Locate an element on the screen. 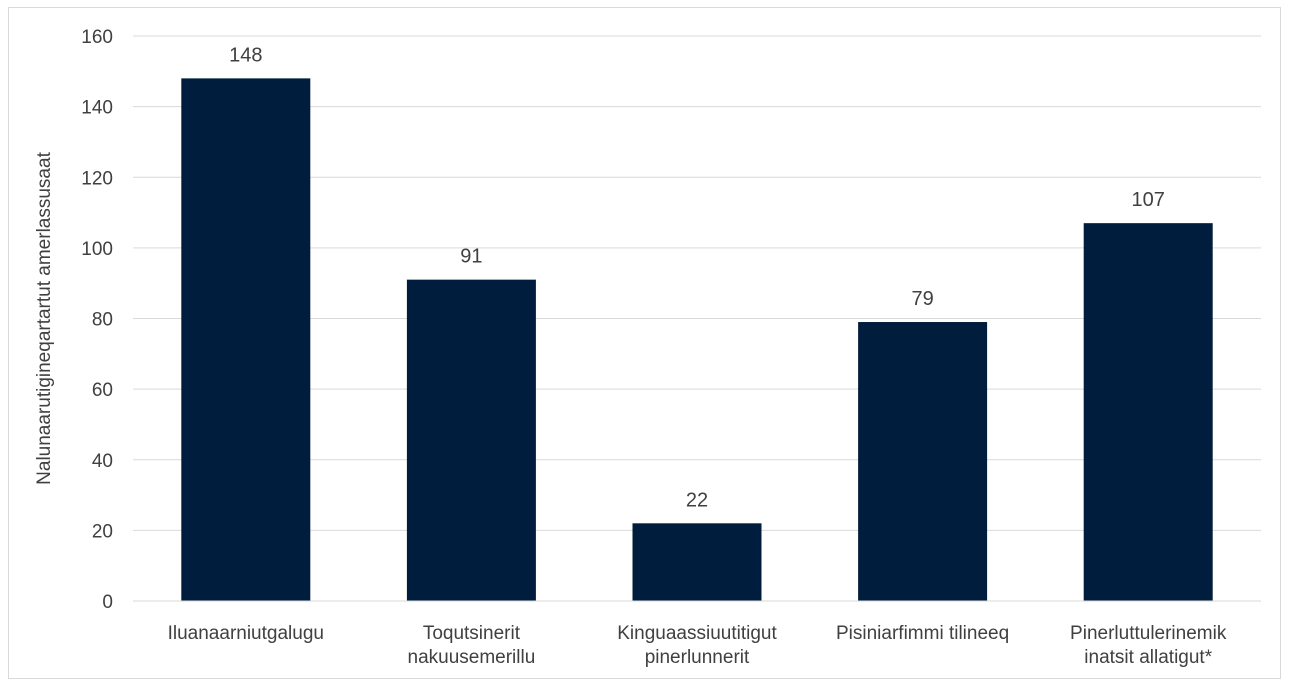  y-tick-label: 20 is located at coordinates (102, 531).